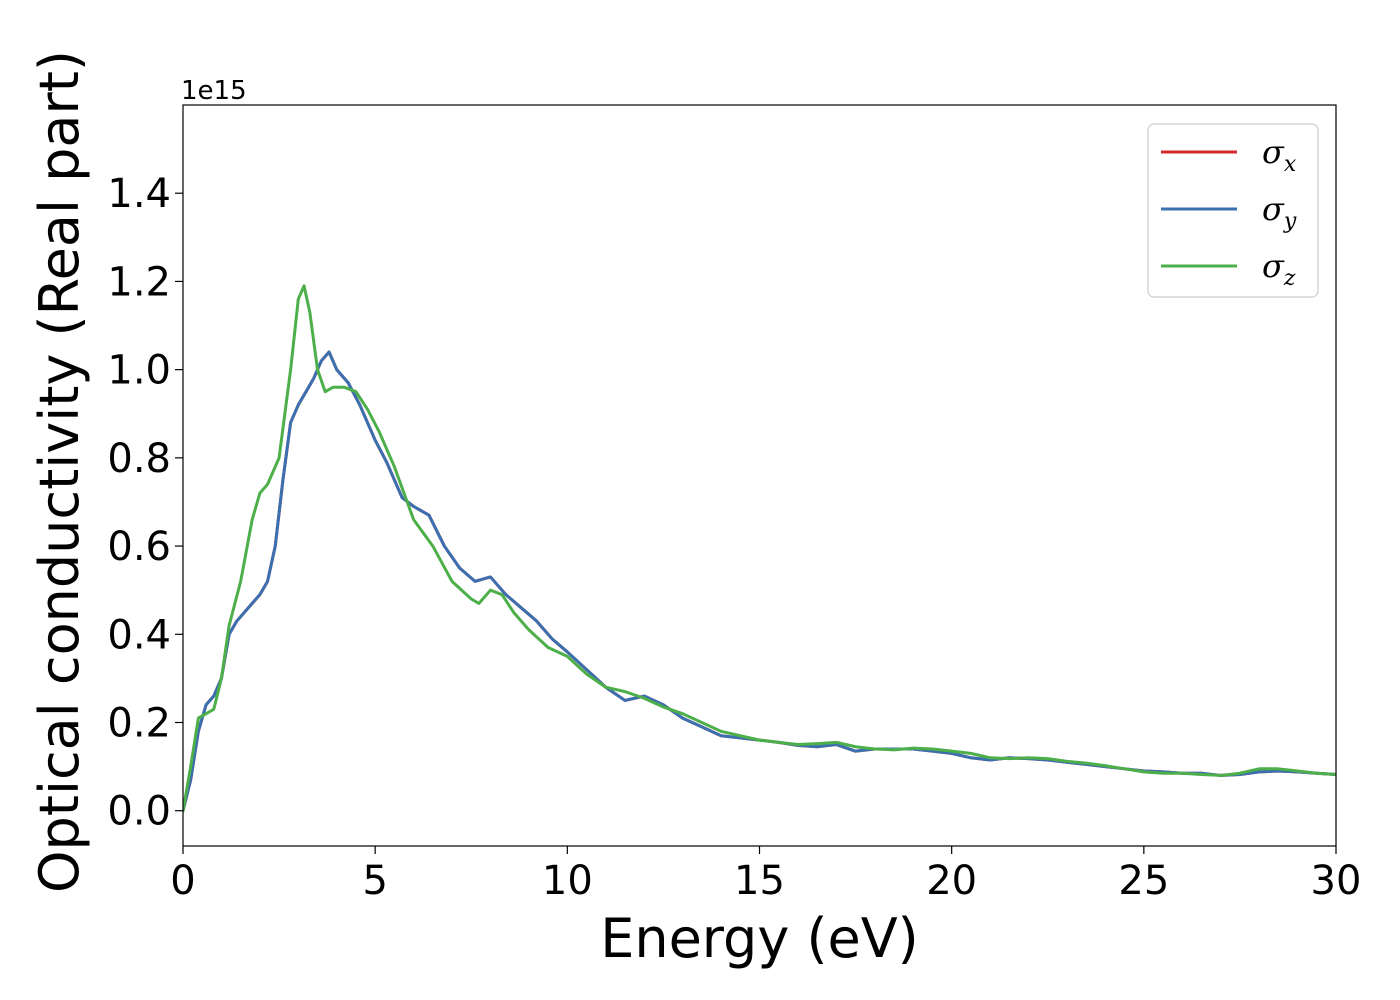  I want to click on x-axis-ticks: 0 5 10 15 20 25 30, so click(765, 875).